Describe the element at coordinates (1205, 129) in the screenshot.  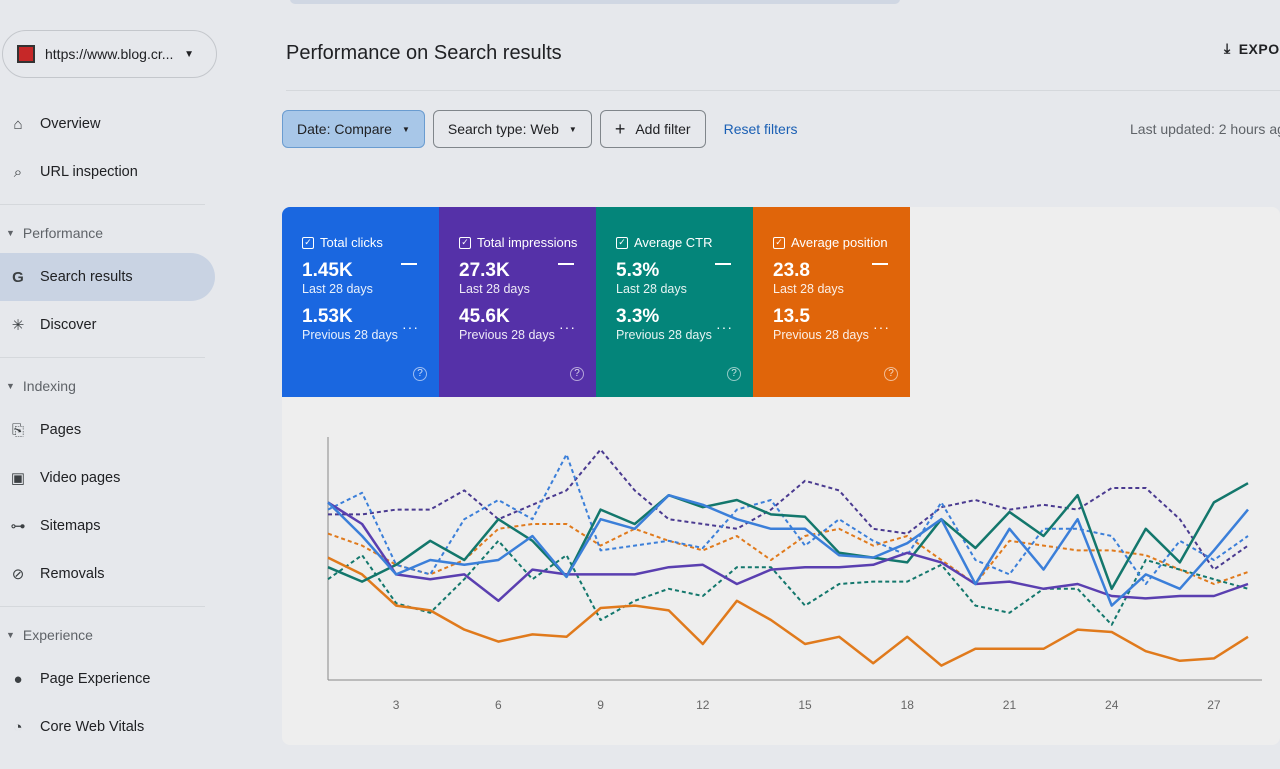
I see `last-updated: Last updated: 2 hours ago` at that location.